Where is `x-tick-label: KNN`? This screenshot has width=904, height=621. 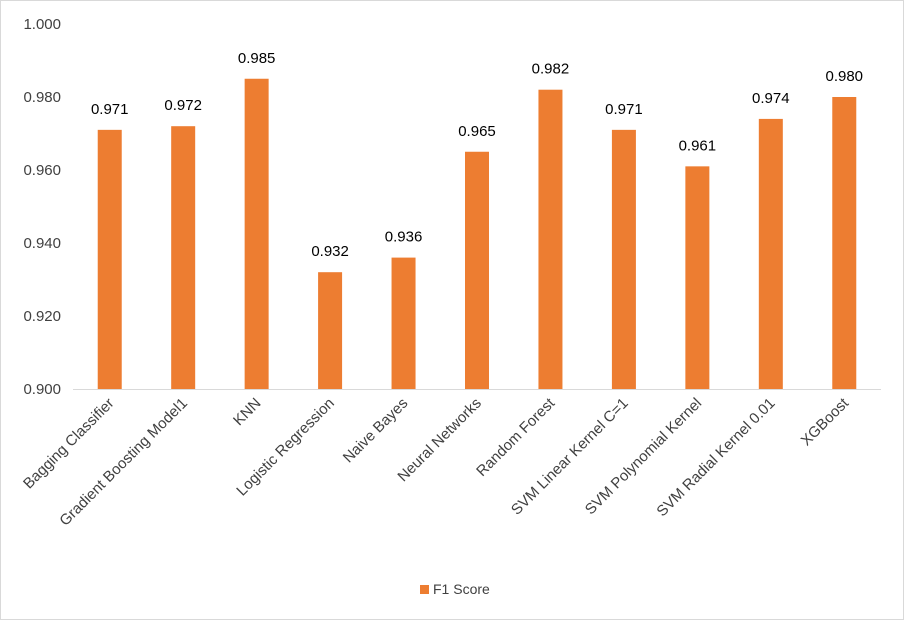 x-tick-label: KNN is located at coordinates (247, 412).